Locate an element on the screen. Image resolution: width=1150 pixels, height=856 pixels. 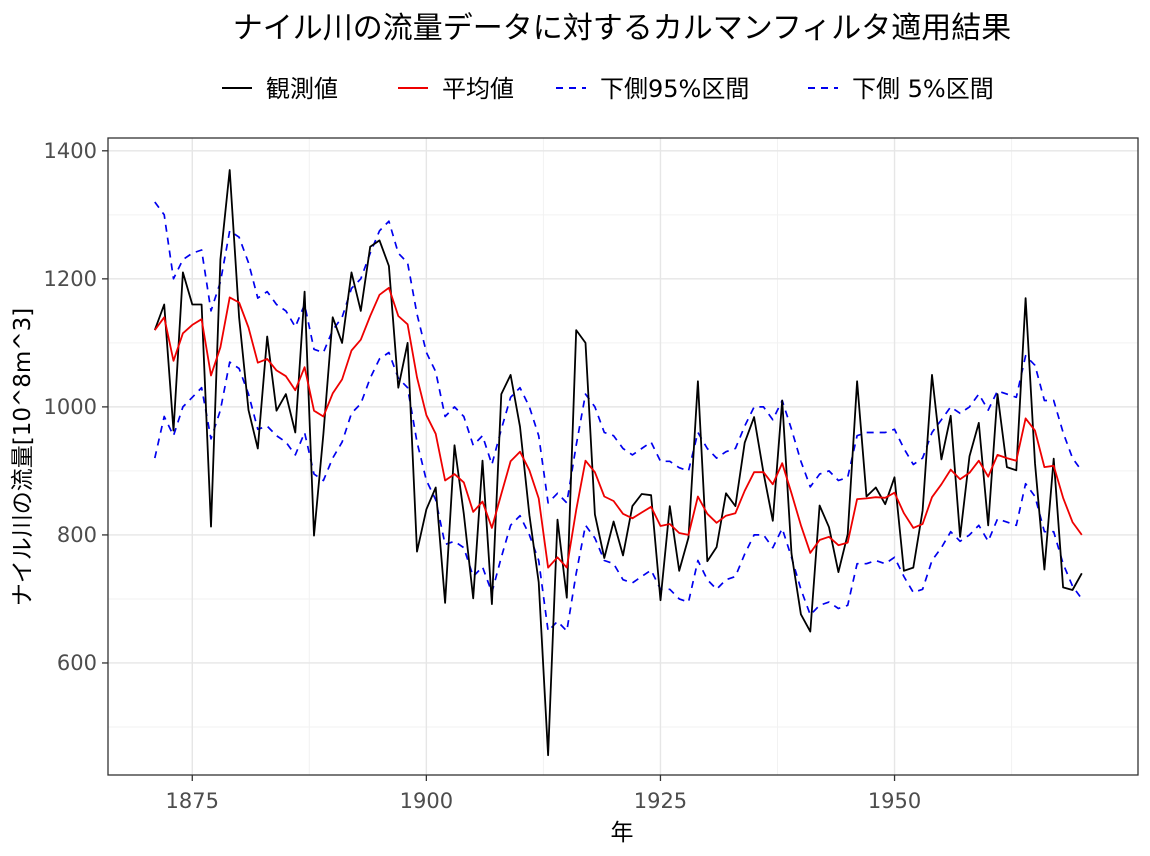
legend-label-3: 下側 5%区間 is located at coordinates (923, 89).